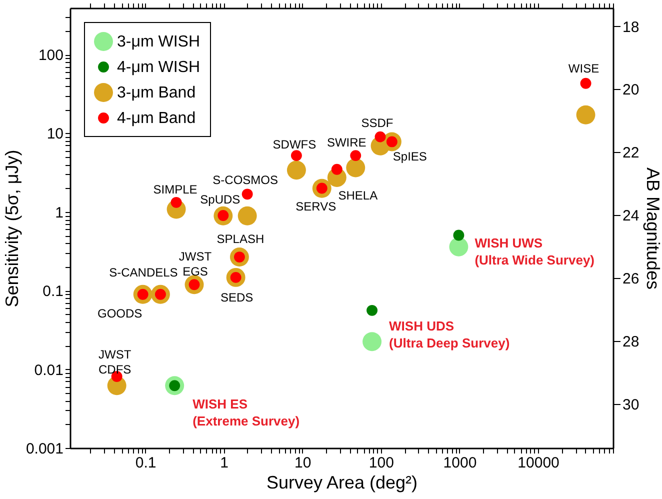 Image resolution: width=662 pixels, height=499 pixels. Describe the element at coordinates (460, 463) in the screenshot. I see `x-tick-label: 1000` at that location.